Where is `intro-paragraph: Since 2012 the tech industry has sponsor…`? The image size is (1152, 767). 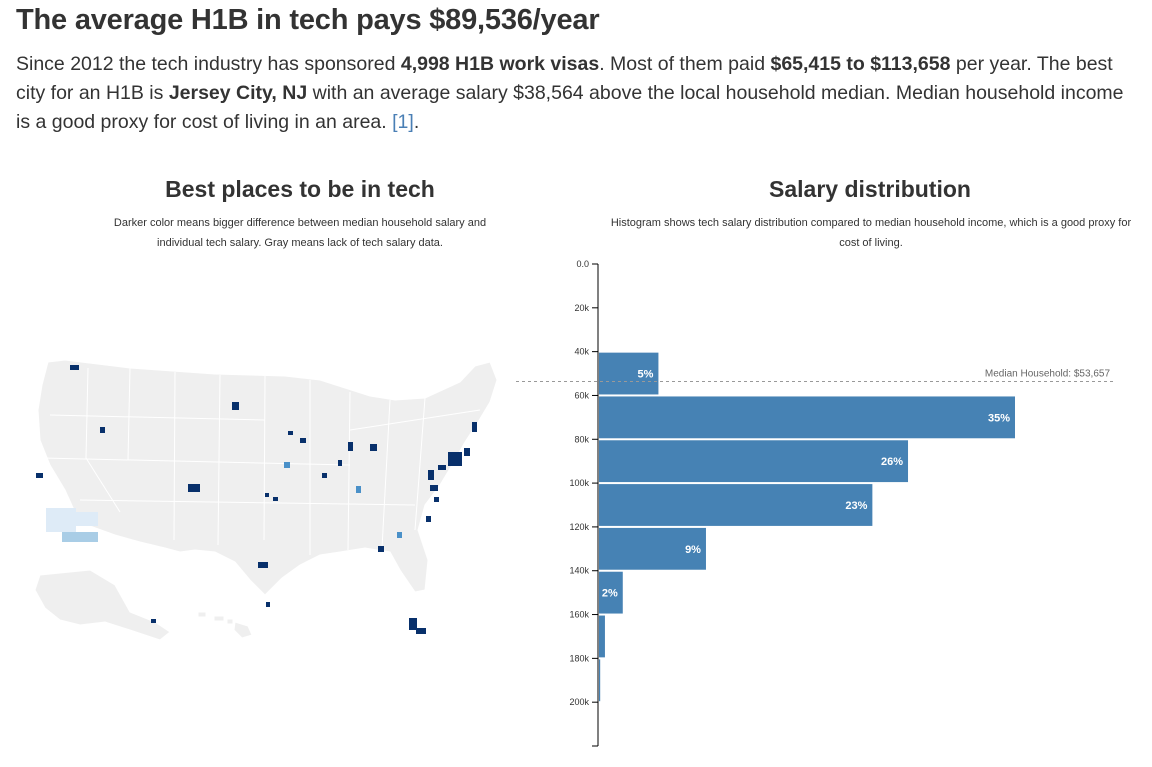 intro-paragraph: Since 2012 the tech industry has sponsor… is located at coordinates (571, 93).